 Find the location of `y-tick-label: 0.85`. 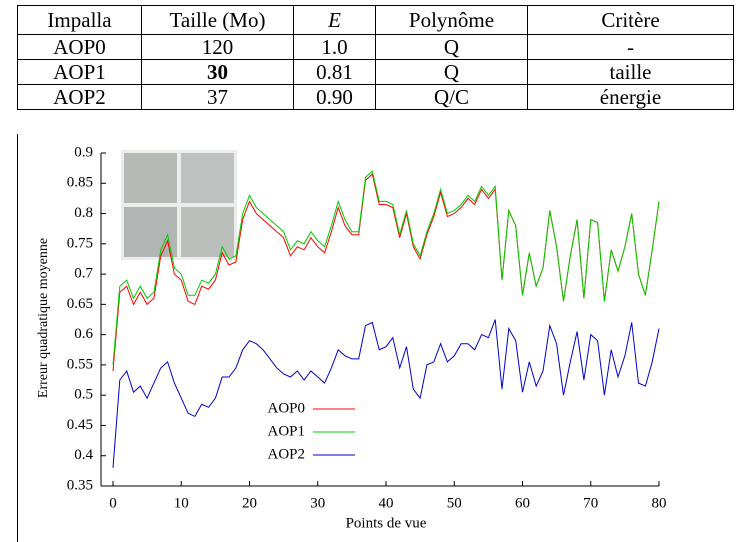

y-tick-label: 0.85 is located at coordinates (80, 183).